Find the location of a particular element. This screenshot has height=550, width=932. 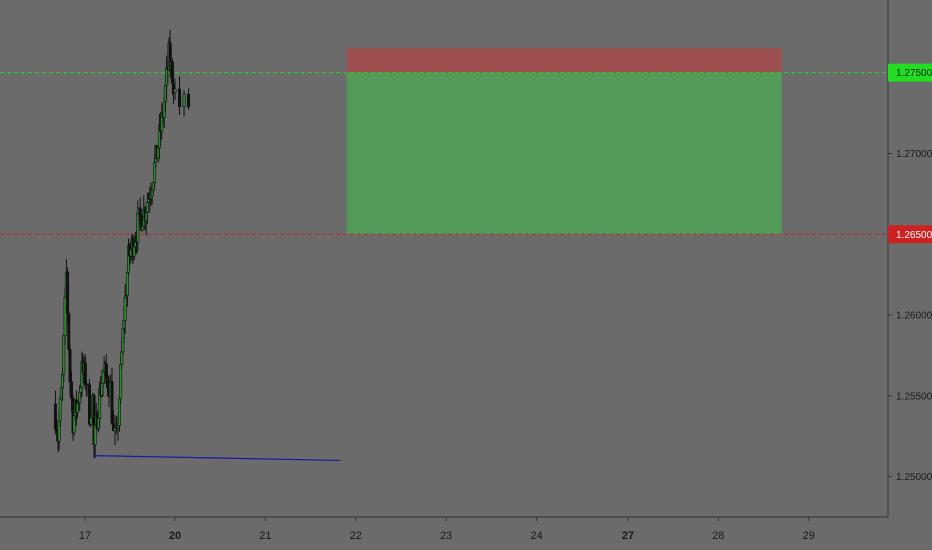

support-trendline is located at coordinates (217, 458).